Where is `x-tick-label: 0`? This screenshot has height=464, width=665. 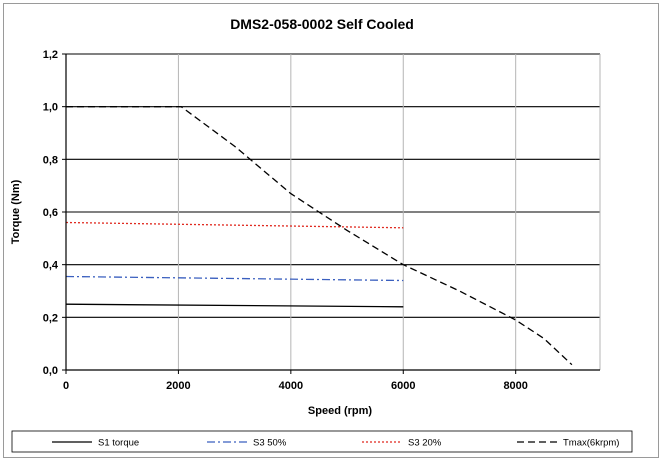
x-tick-label: 0 is located at coordinates (66, 386).